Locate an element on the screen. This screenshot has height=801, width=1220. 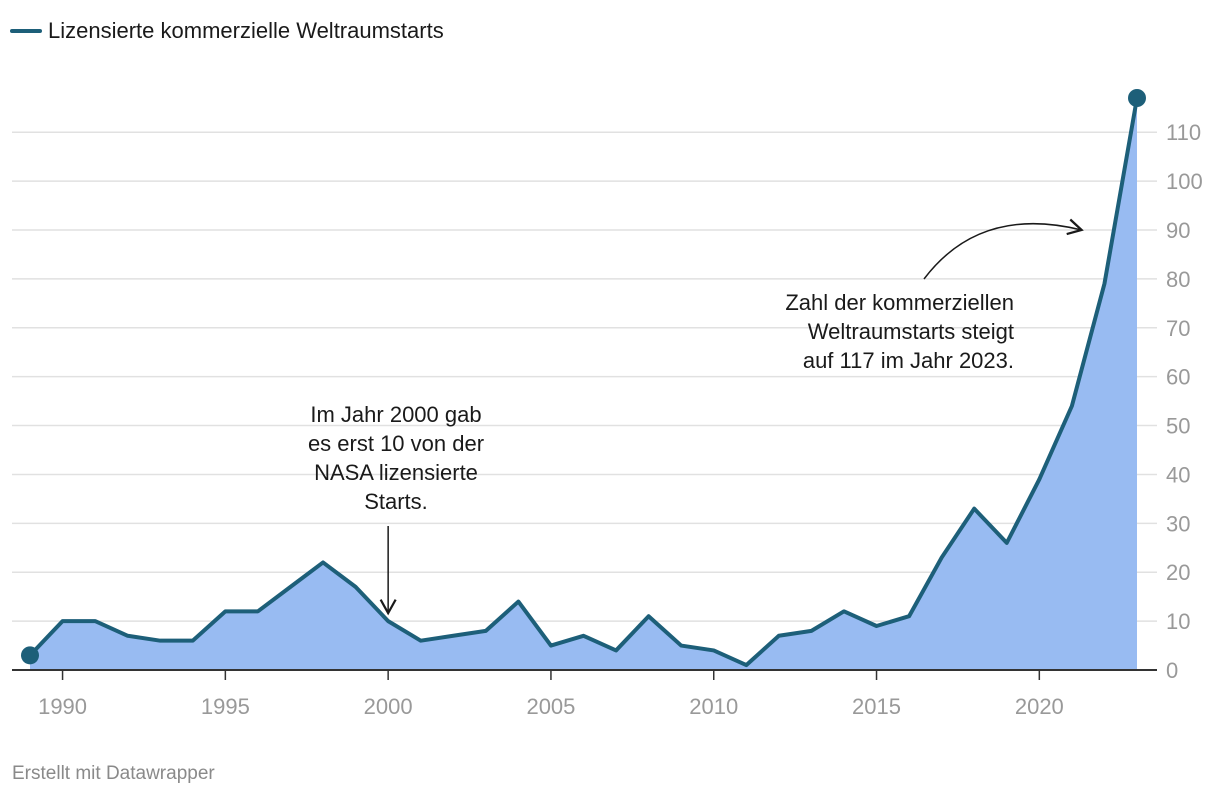
annotation-2023-line-2: Weltraumstarts steigt is located at coordinates (911, 331).